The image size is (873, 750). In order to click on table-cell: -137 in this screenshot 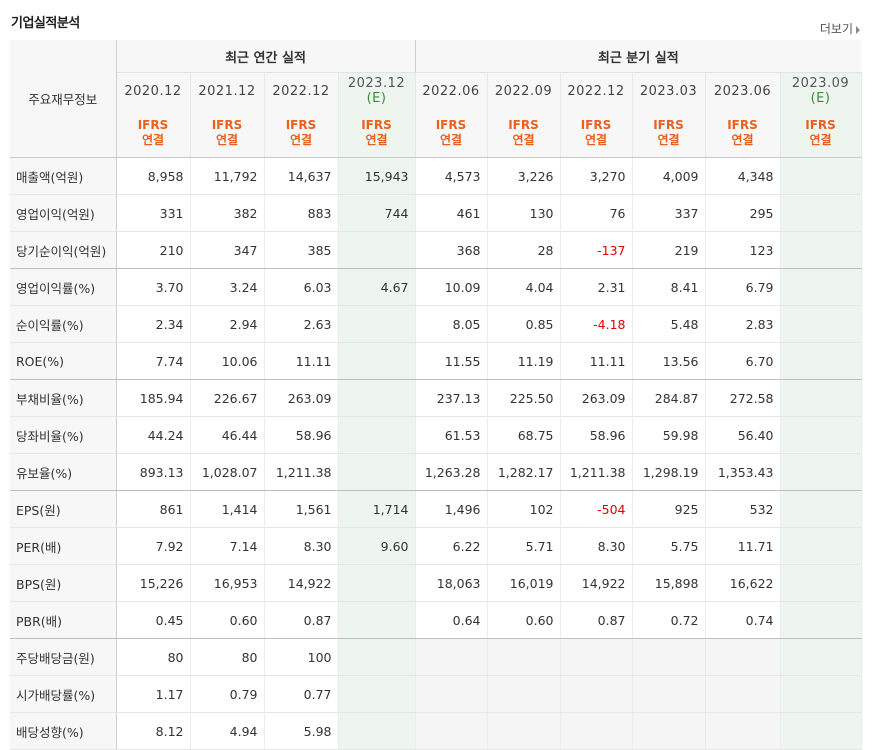, I will do `click(596, 250)`.